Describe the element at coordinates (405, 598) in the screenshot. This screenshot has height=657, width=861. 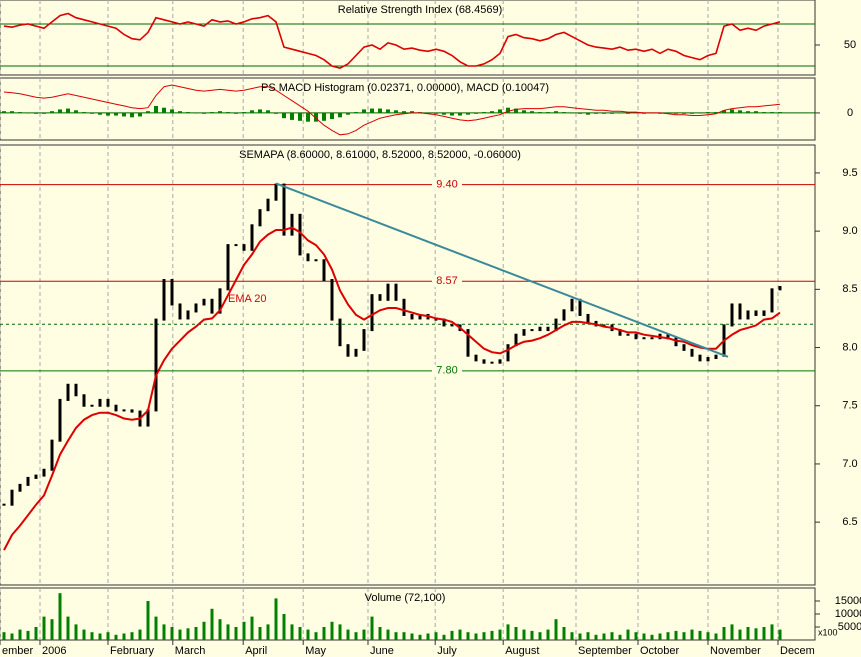
I see `panel-title: Volume (72,100)` at that location.